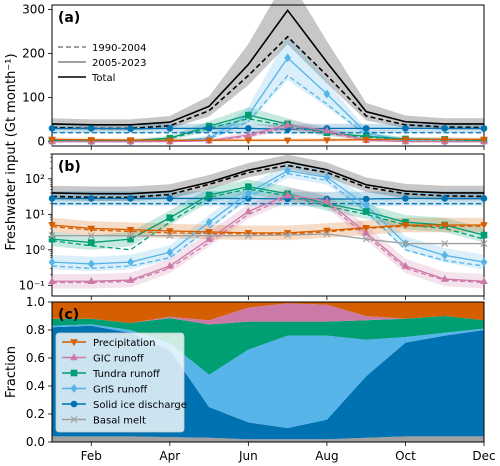 The height and width of the screenshot is (466, 500). Describe the element at coordinates (32, 285) in the screenshot. I see `y-tick-label-b-0: 10⁻¹` at that location.